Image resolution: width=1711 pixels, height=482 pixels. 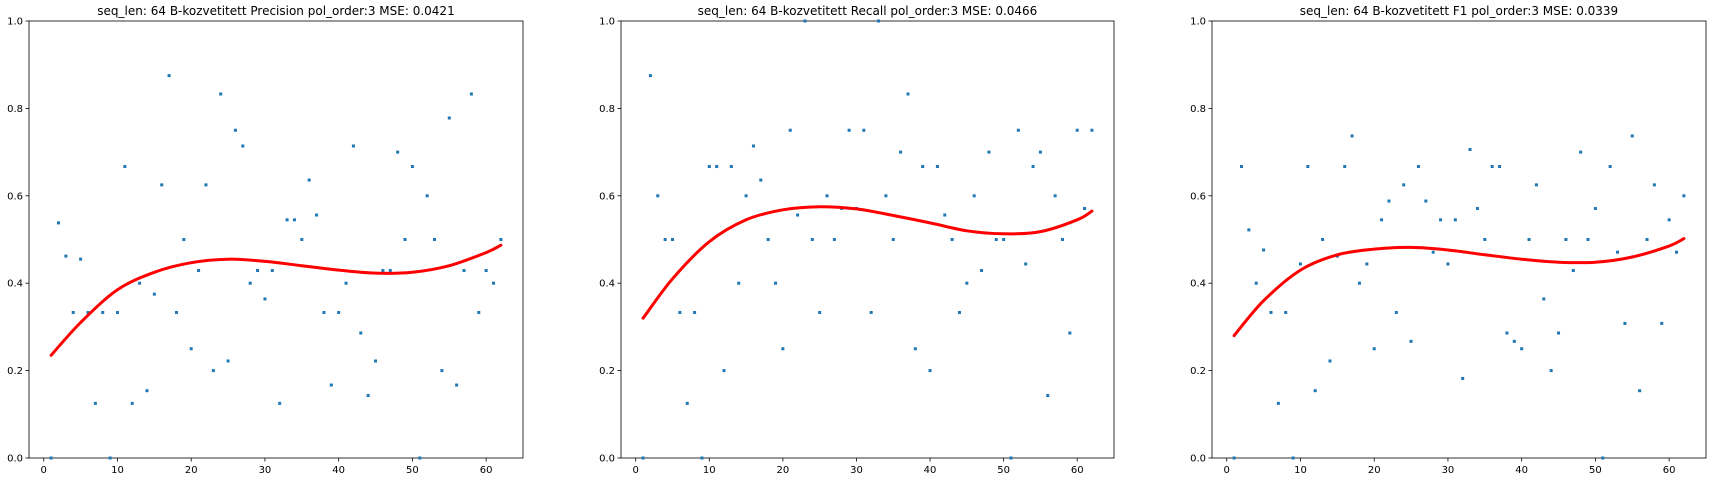 What do you see at coordinates (1374, 470) in the screenshot?
I see `x-tick-label: 20` at bounding box center [1374, 470].